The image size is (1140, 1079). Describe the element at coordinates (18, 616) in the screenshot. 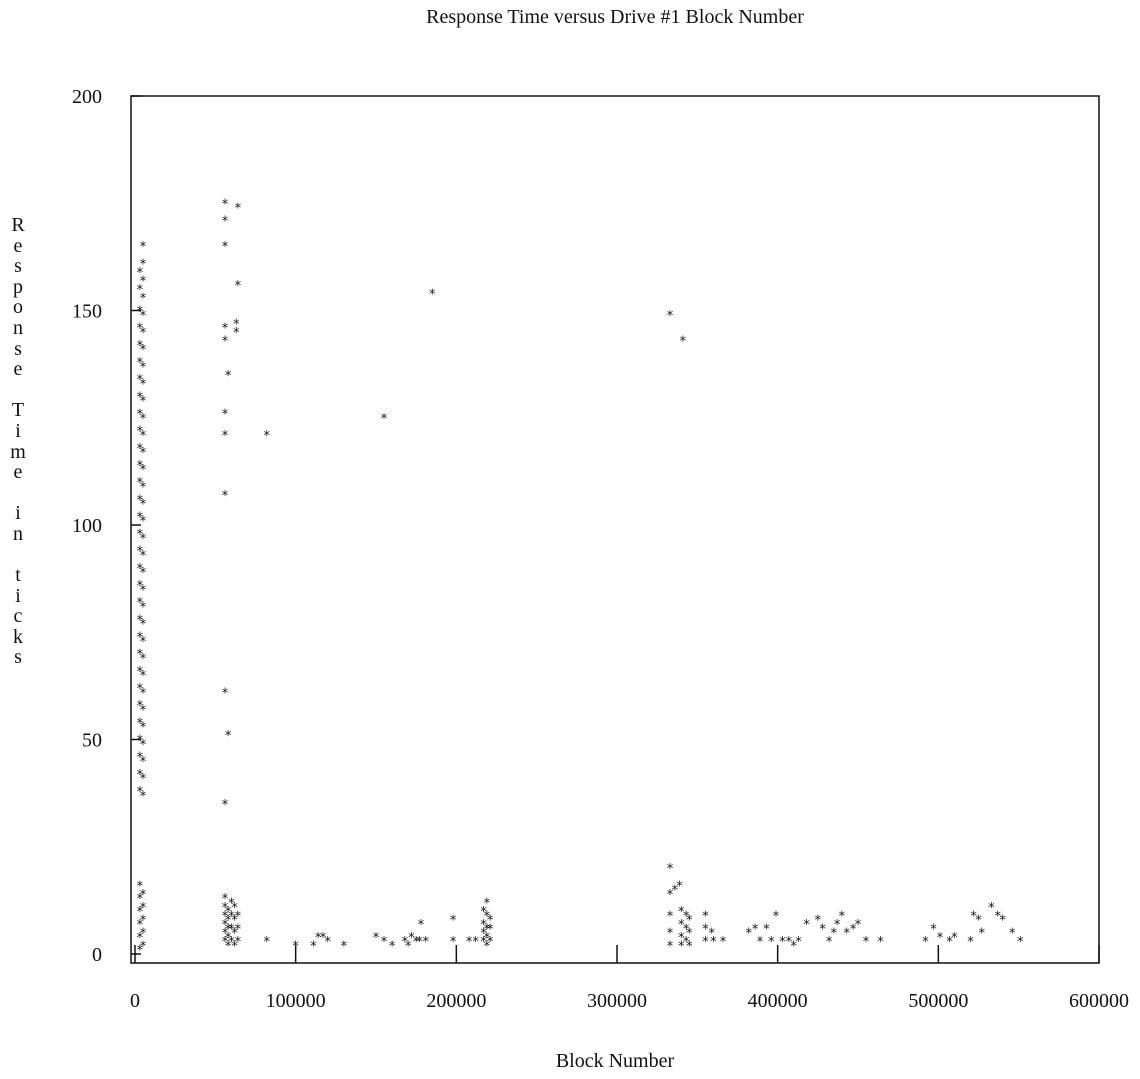

I see `y-axis-label-char: c` at that location.